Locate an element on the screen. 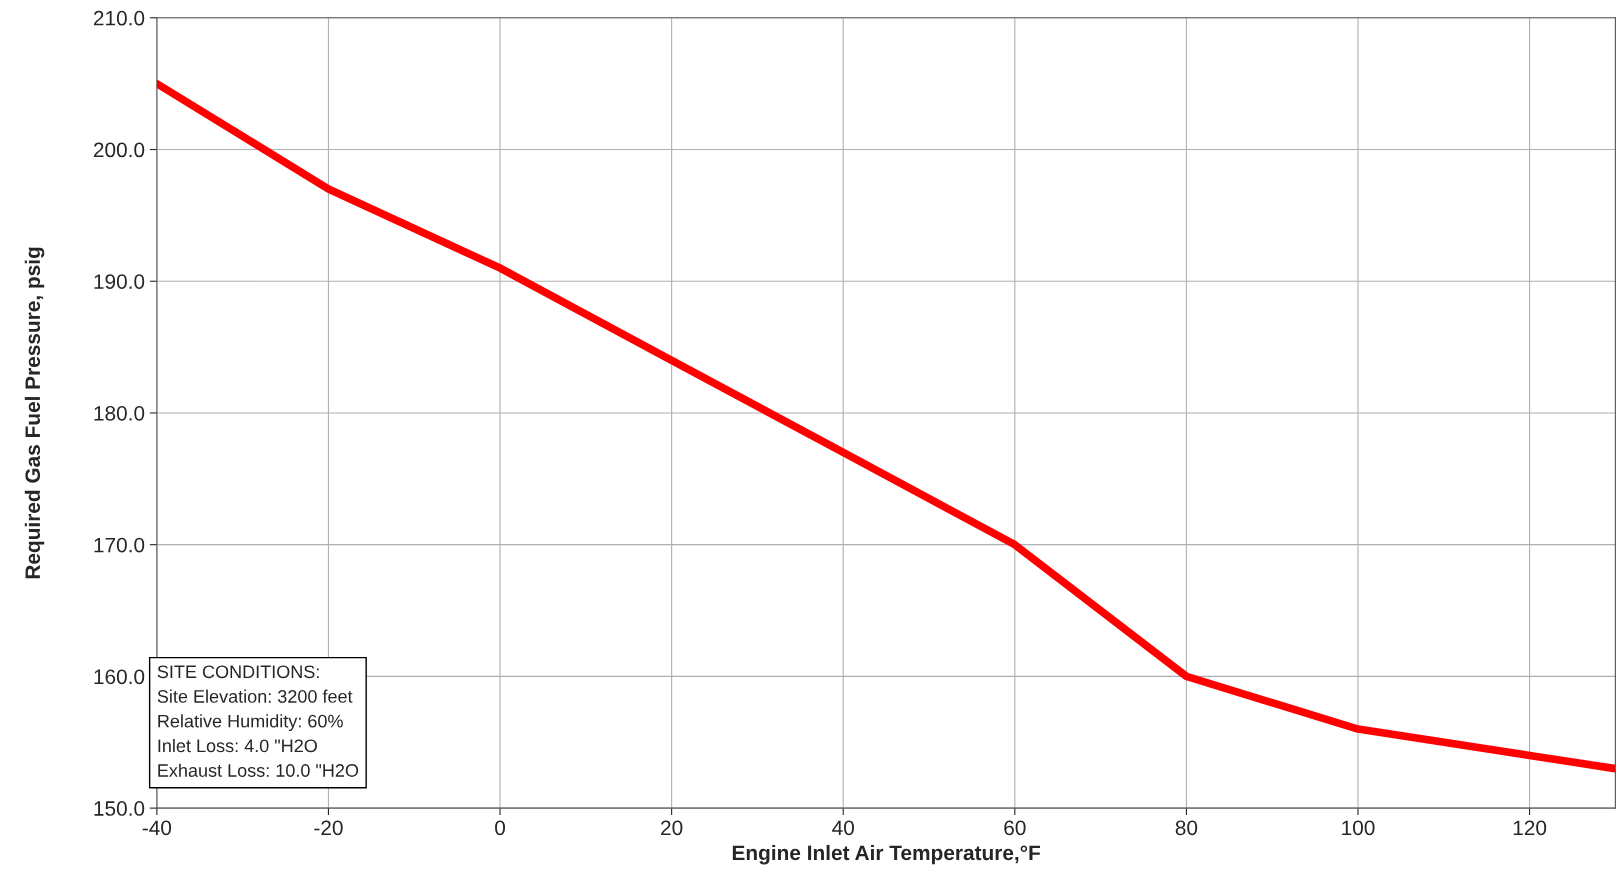 The image size is (1617, 890). annotation: Site Elevation: 3200 feet is located at coordinates (255, 696).